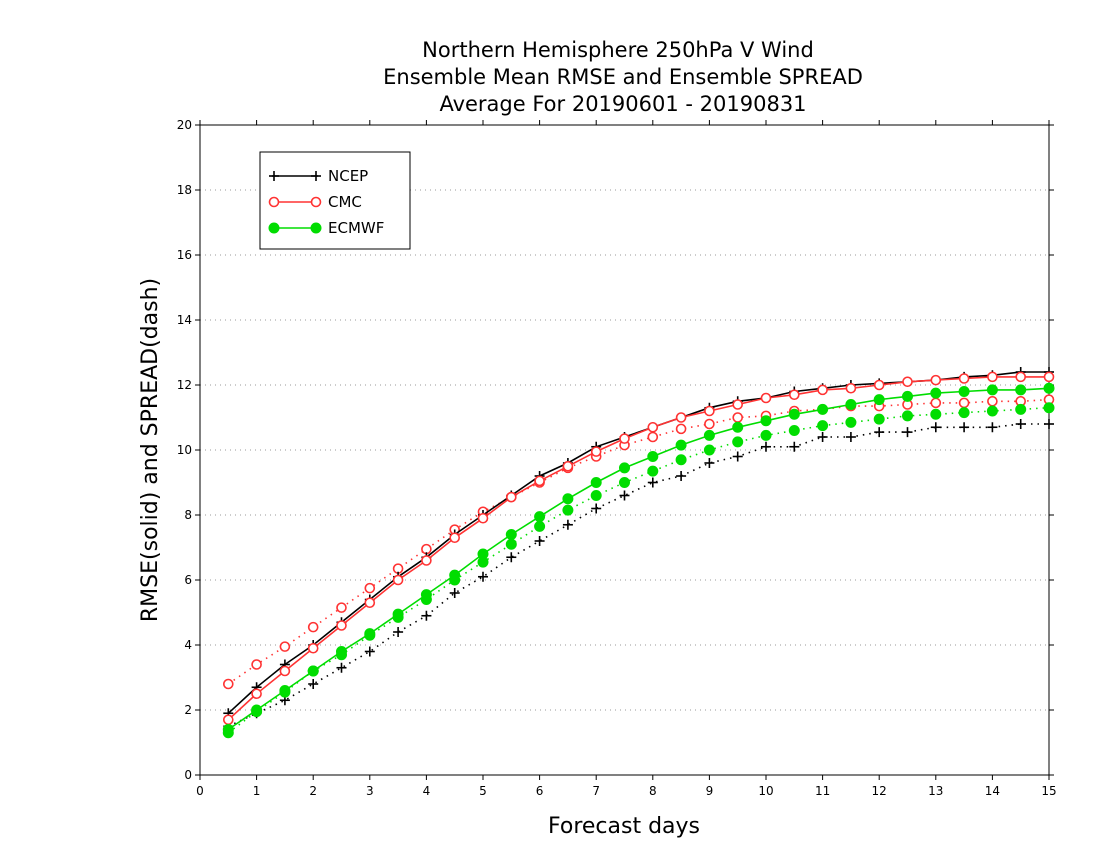 The width and height of the screenshot is (1100, 850). What do you see at coordinates (315, 202) in the screenshot?
I see `legend-item-cmc: CMC` at bounding box center [315, 202].